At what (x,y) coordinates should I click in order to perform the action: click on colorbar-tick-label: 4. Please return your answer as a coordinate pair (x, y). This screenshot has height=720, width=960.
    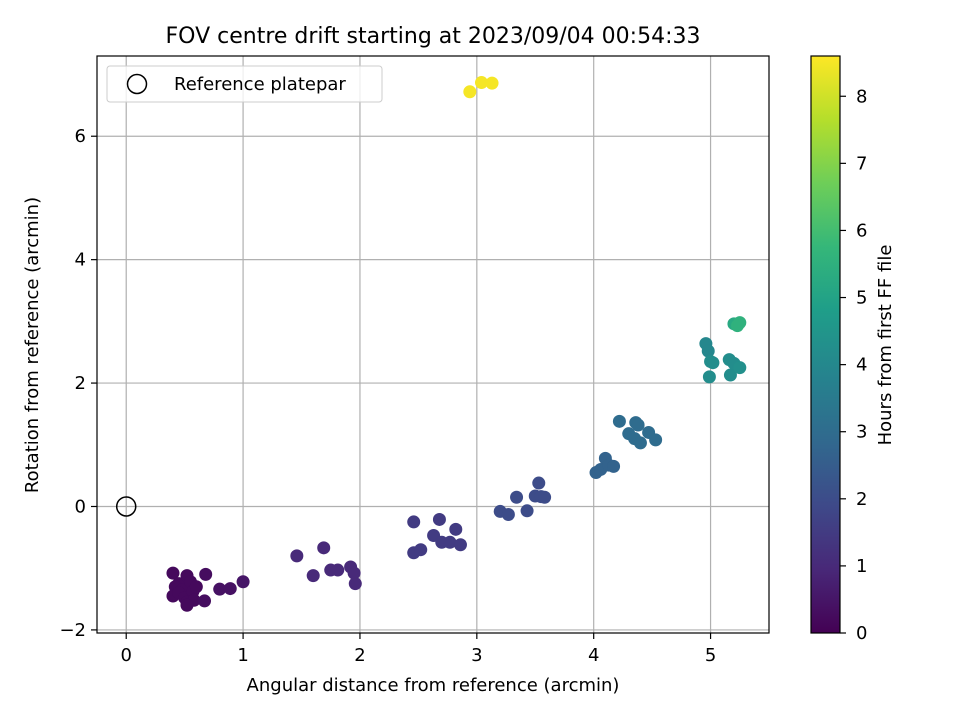
    Looking at the image, I should click on (861, 365).